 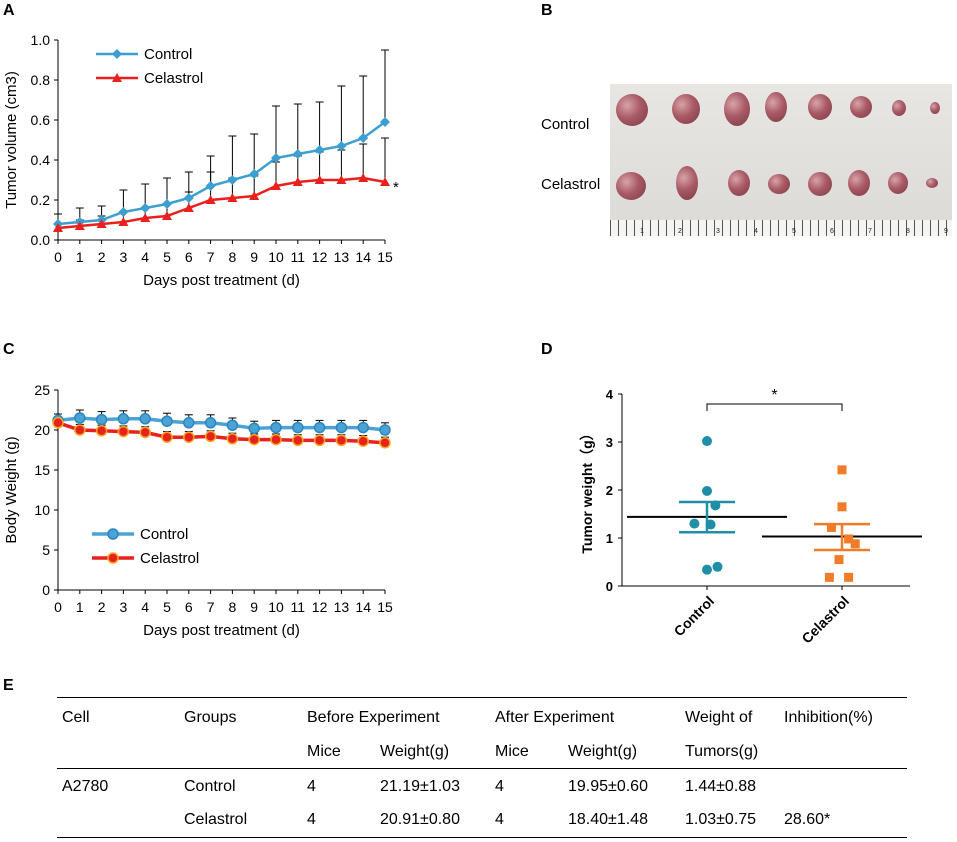 What do you see at coordinates (603, 751) in the screenshot?
I see `subcol-after-weight: Weight(g)` at bounding box center [603, 751].